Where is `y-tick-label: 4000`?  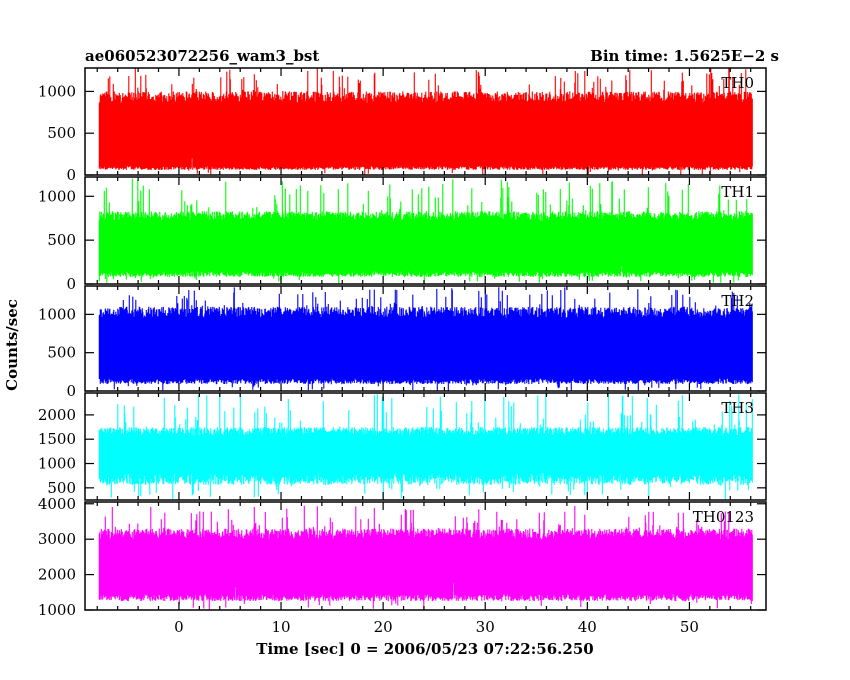 y-tick-label: 4000 is located at coordinates (57, 504).